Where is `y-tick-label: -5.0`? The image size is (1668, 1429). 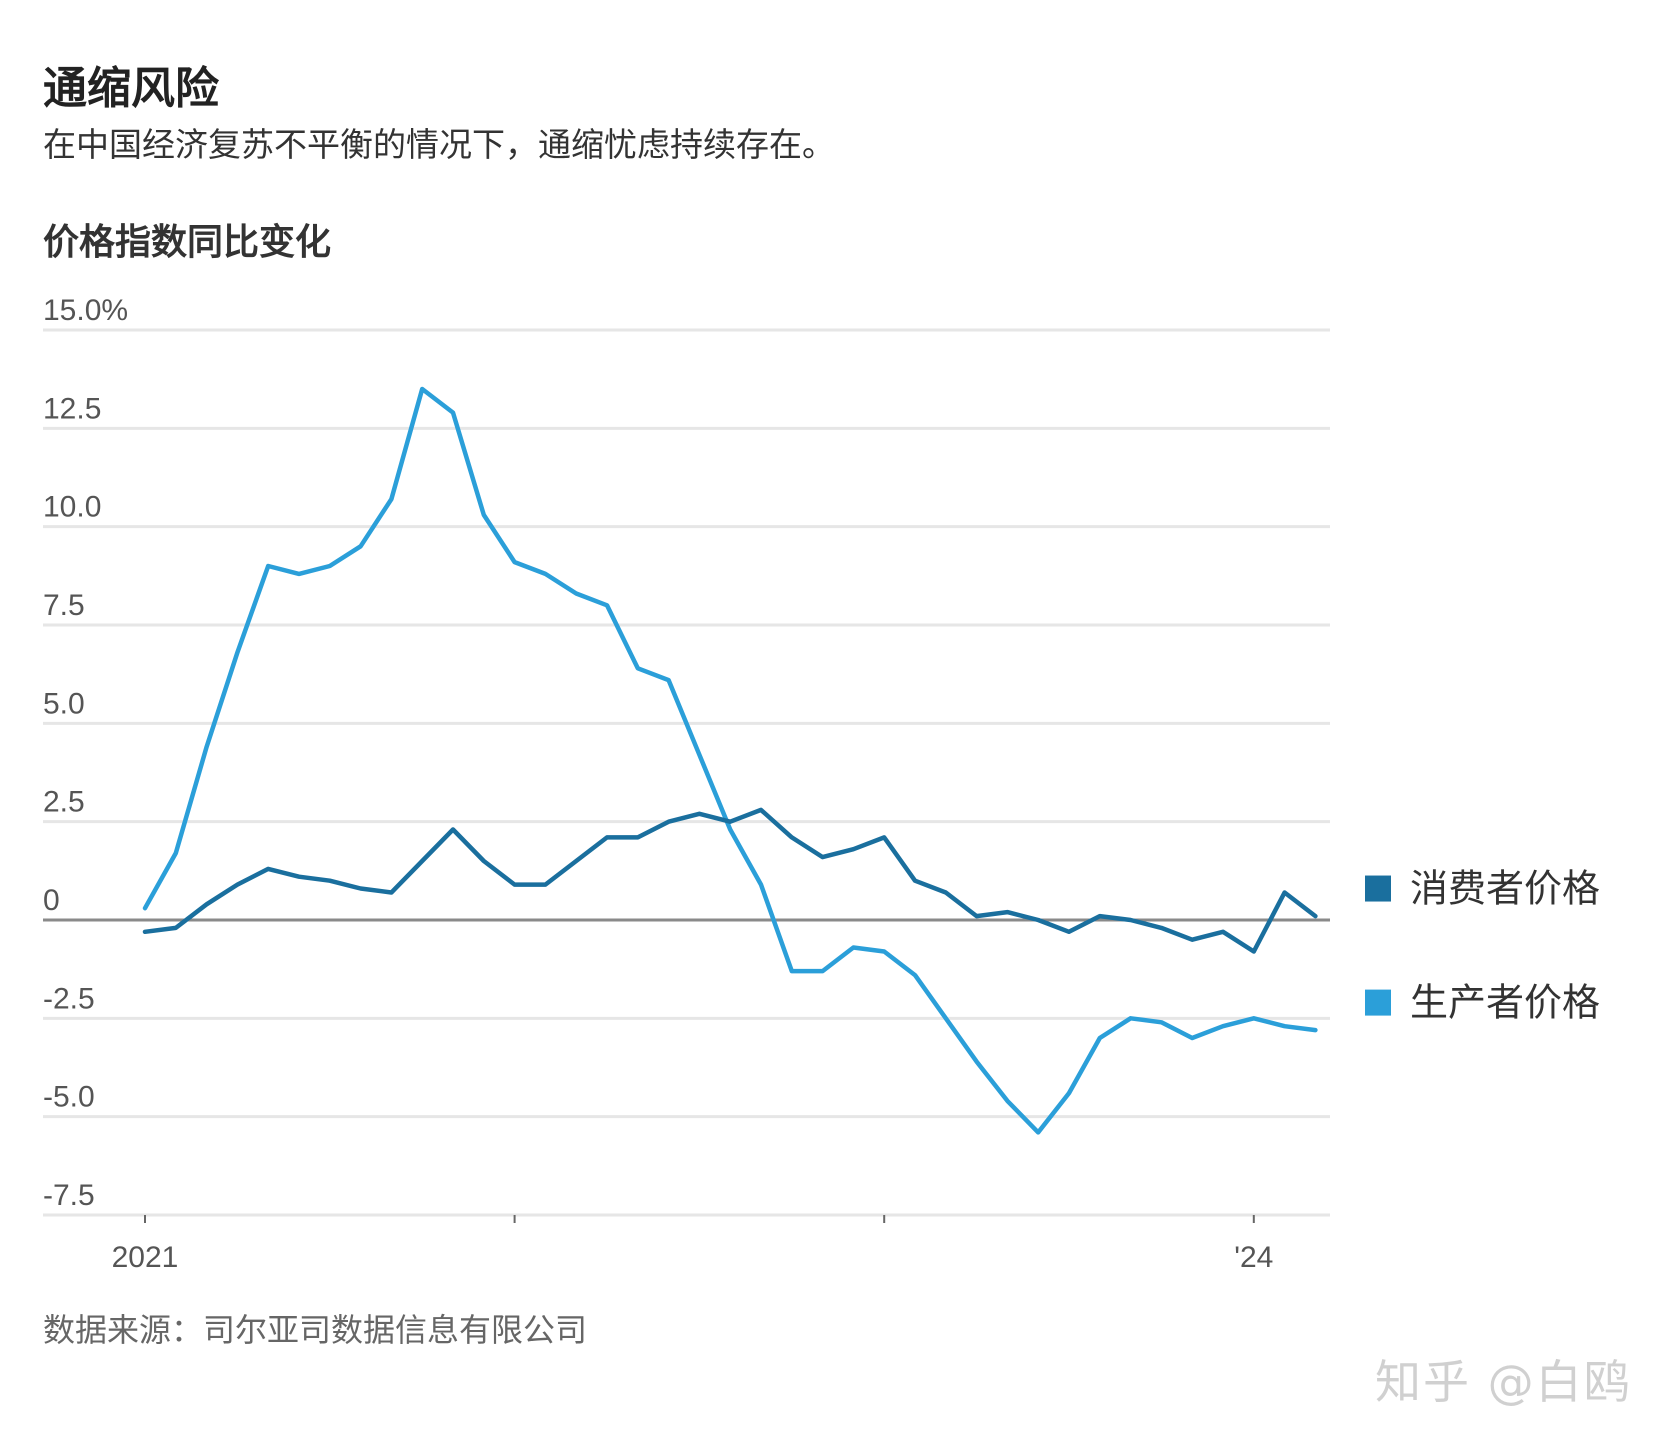 y-tick-label: -5.0 is located at coordinates (69, 1097).